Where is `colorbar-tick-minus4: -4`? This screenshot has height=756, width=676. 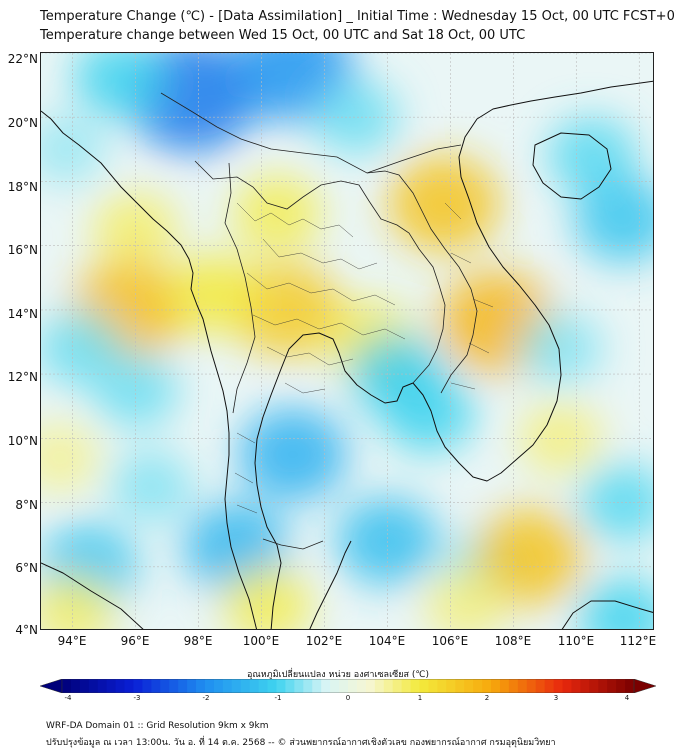 colorbar-tick-minus4: -4 is located at coordinates (68, 698).